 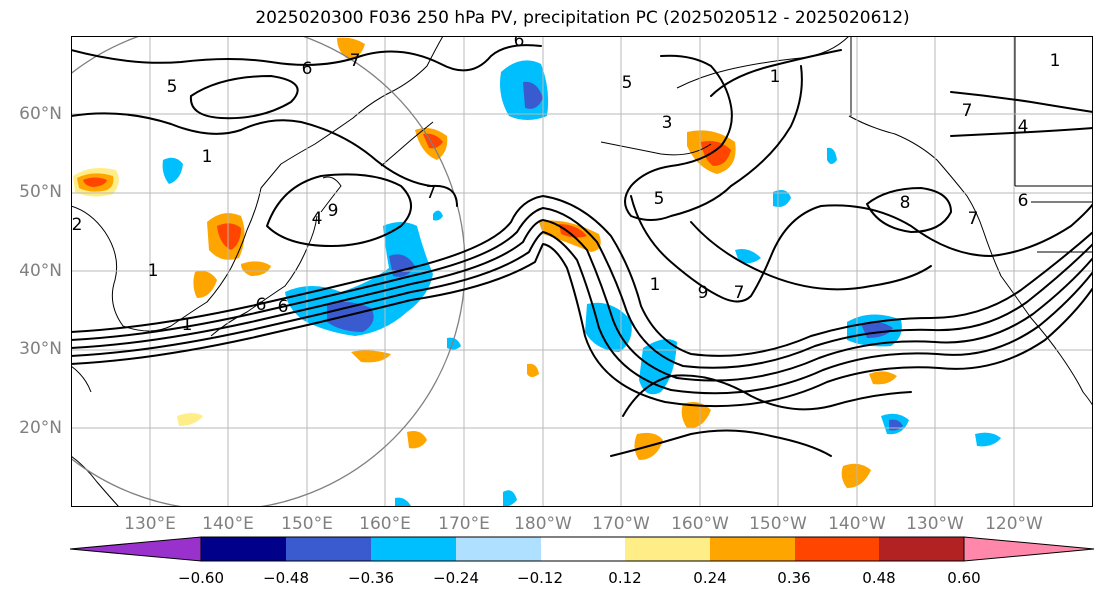 What do you see at coordinates (307, 524) in the screenshot?
I see `longitude-label: 150°E` at bounding box center [307, 524].